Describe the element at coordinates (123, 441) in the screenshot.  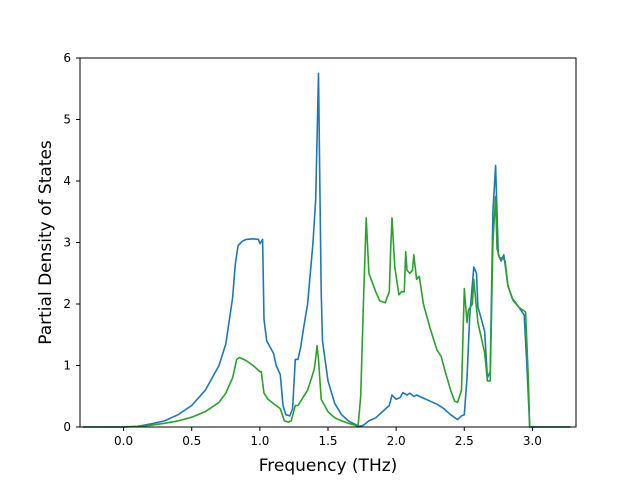
I see `x-tick-label: 0.0` at that location.